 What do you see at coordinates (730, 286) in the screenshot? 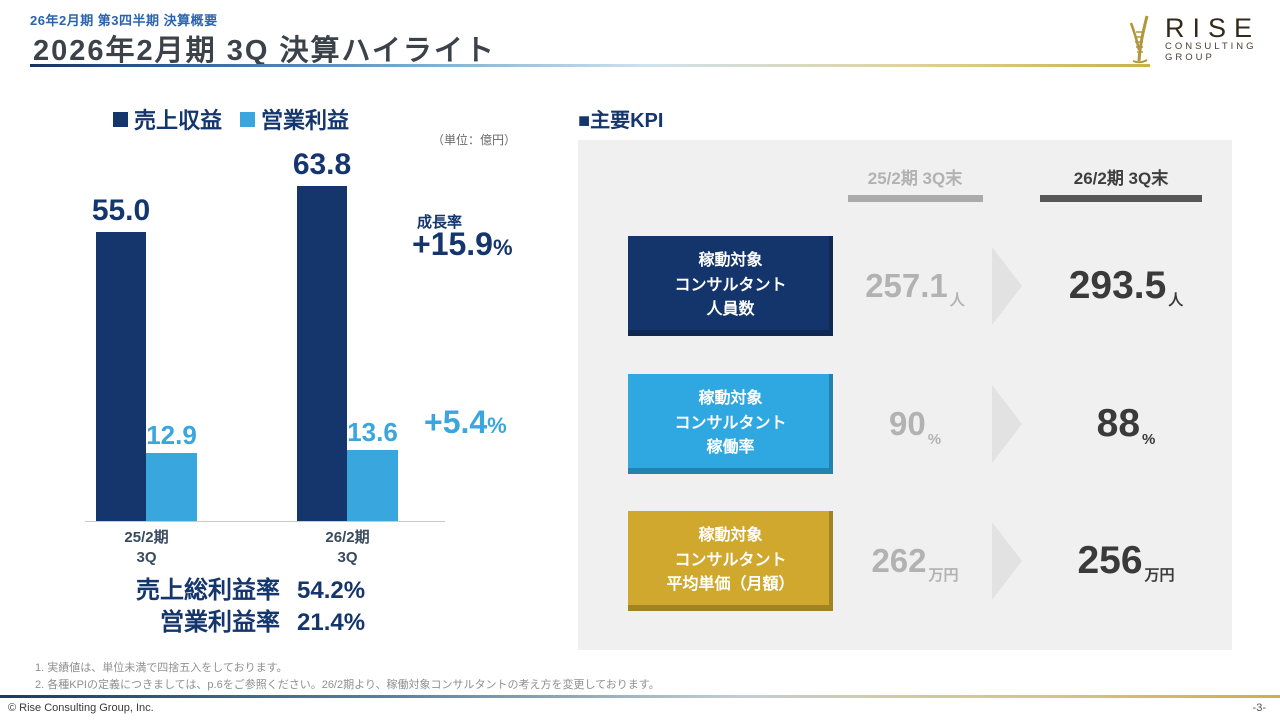
I see `kpi-label-box: 稼動対象 コンサルタント 人員数` at bounding box center [730, 286].